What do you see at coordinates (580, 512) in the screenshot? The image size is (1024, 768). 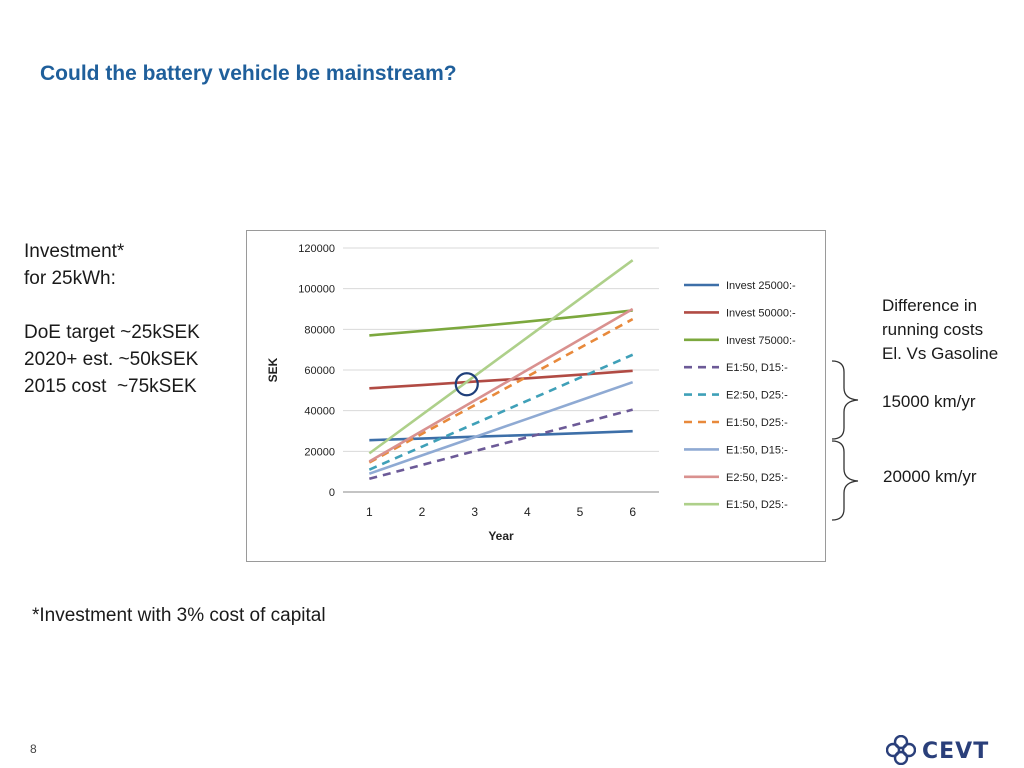 I see `x-tick-label: 5` at bounding box center [580, 512].